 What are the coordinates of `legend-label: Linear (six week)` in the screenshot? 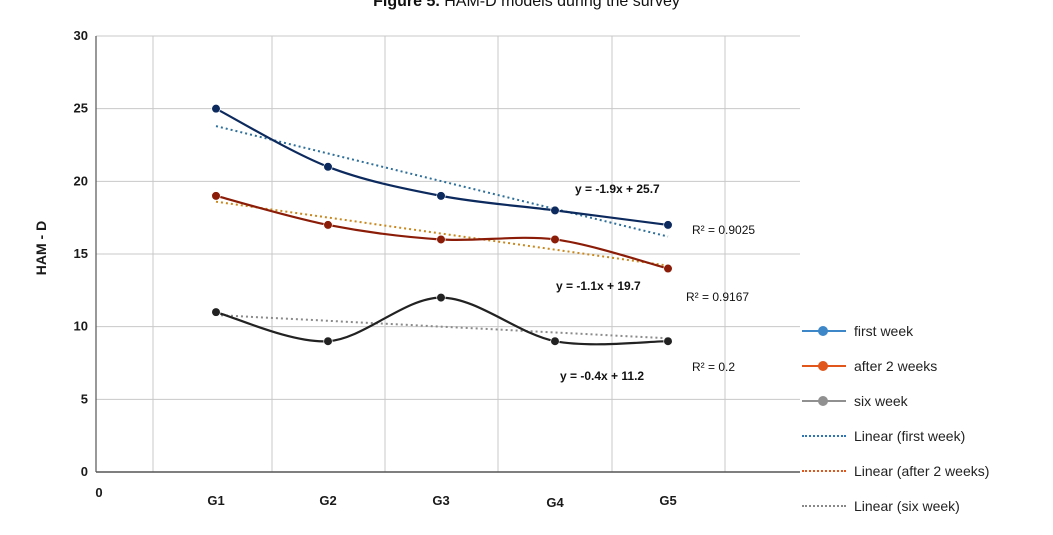 It's located at (907, 505).